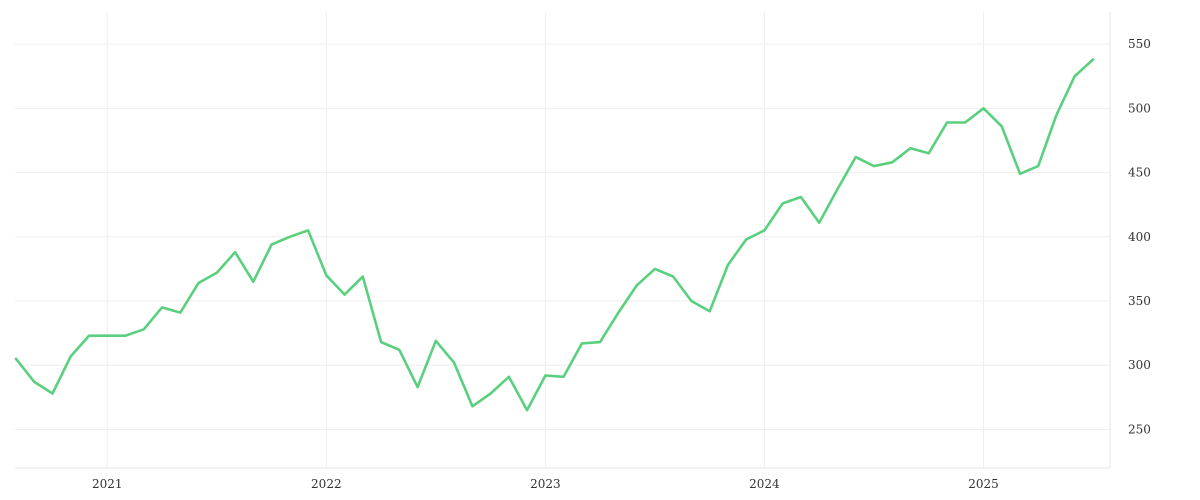  I want to click on x-axis-ticks: 2021 2022 2023 2024 2025, so click(545, 484).